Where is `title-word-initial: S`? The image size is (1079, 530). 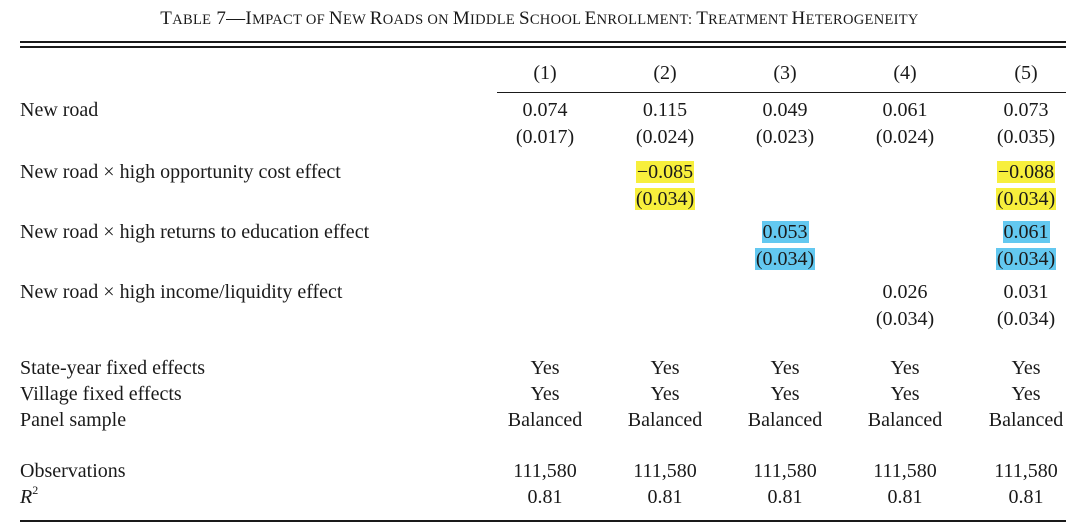
title-word-initial: S is located at coordinates (524, 18).